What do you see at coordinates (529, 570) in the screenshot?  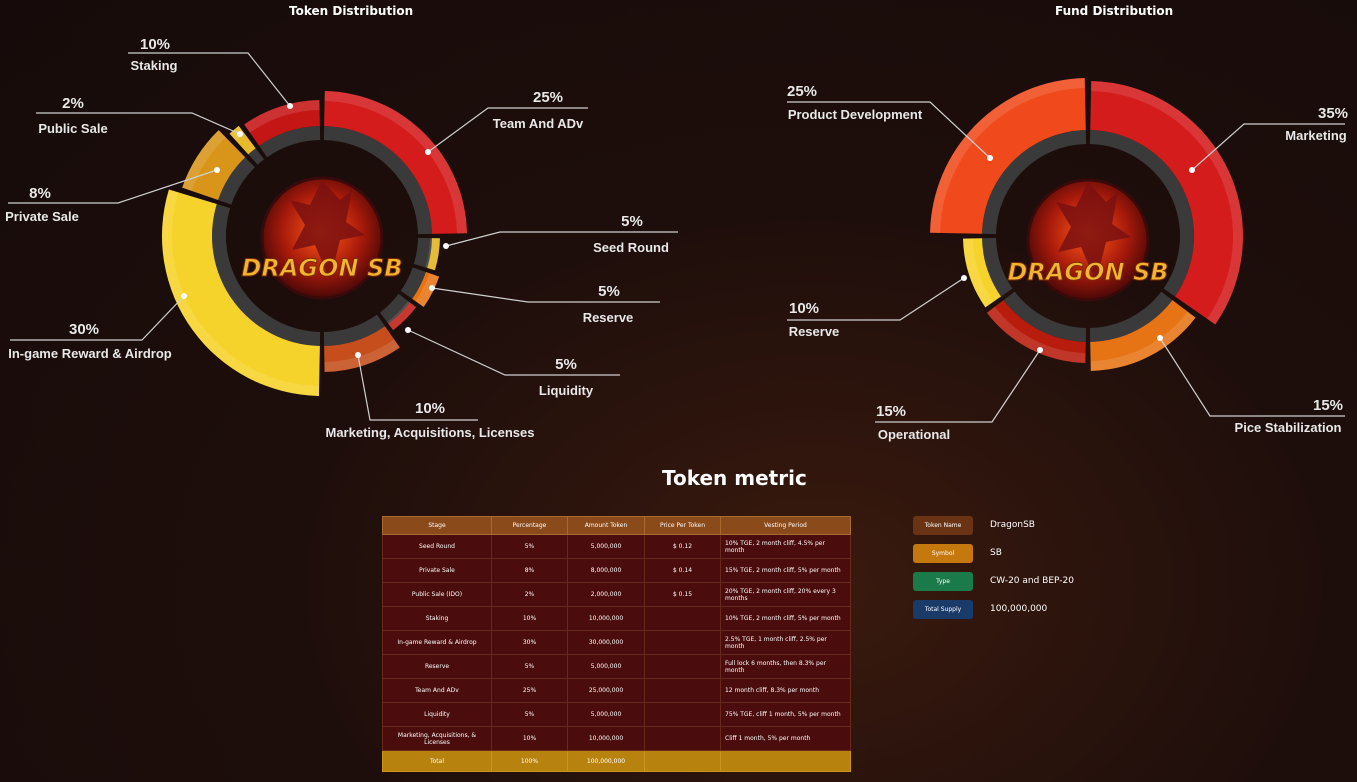 I see `cell-percentage: 8%` at bounding box center [529, 570].